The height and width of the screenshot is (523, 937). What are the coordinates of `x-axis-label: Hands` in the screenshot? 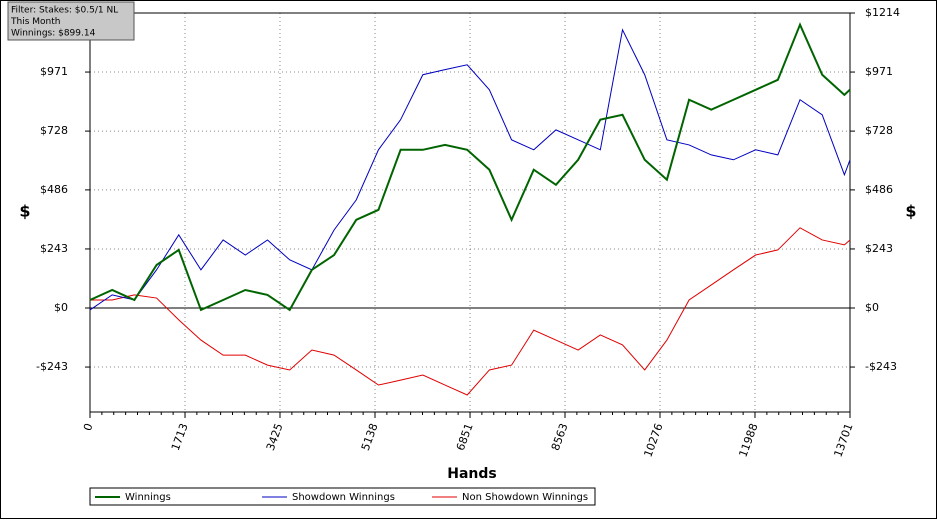 It's located at (472, 474).